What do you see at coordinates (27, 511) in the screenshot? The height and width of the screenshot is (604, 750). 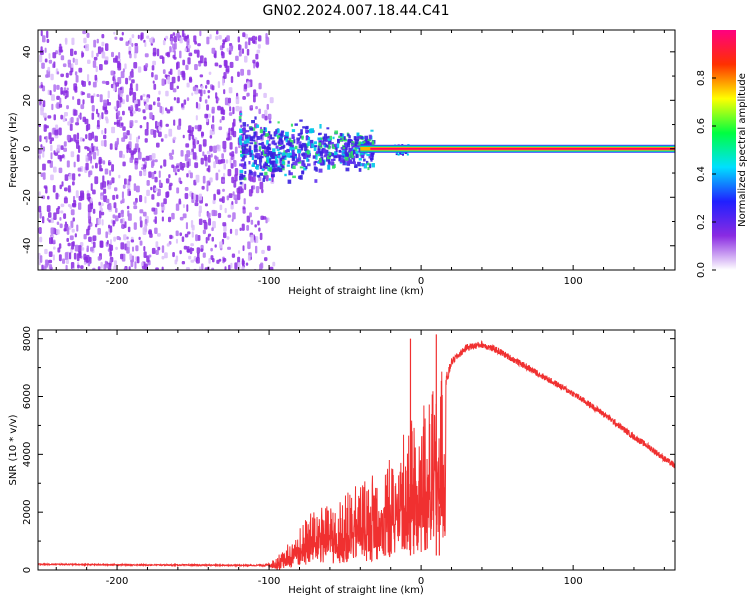 I see `snr-y-tick-label: 2000` at bounding box center [27, 511].